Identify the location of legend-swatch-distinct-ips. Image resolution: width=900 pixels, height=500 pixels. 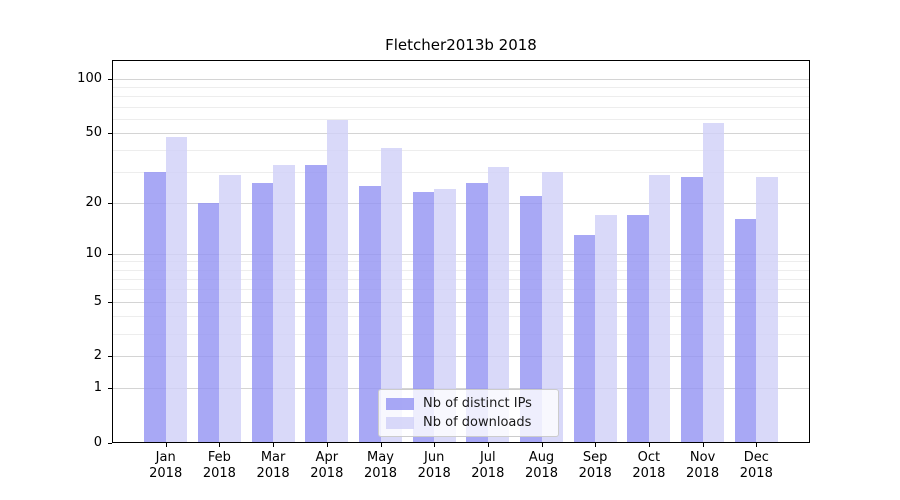
(400, 403).